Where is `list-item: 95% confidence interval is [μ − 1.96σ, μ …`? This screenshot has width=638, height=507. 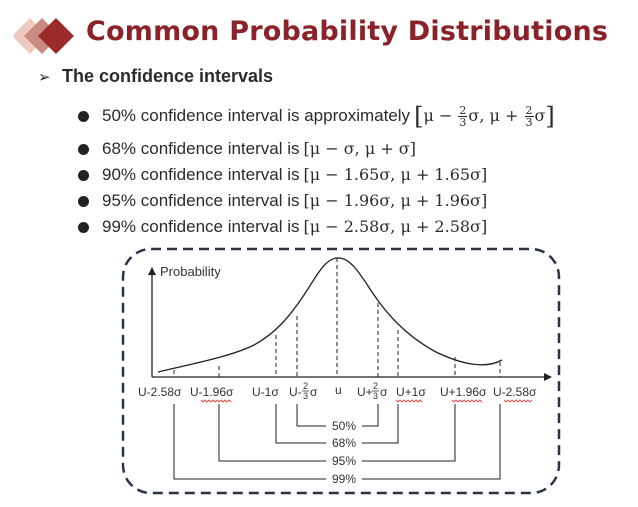 list-item: 95% confidence interval is [μ − 1.96σ, μ … is located at coordinates (316, 201).